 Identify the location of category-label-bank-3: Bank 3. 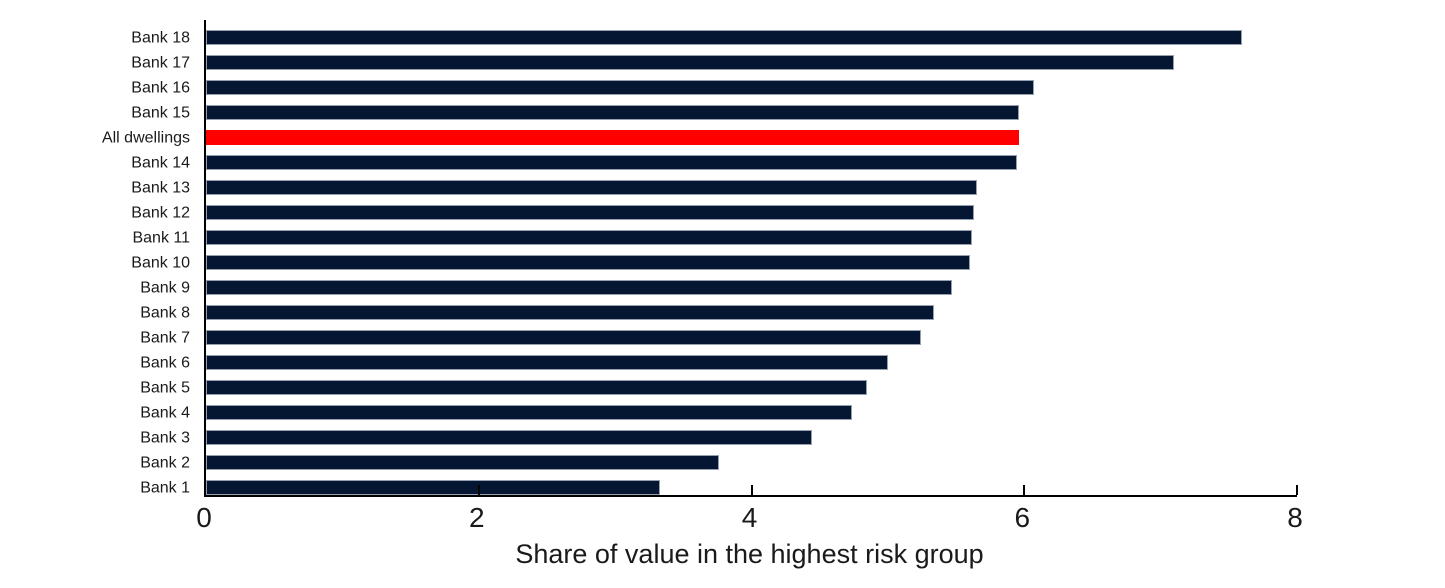
(165, 437).